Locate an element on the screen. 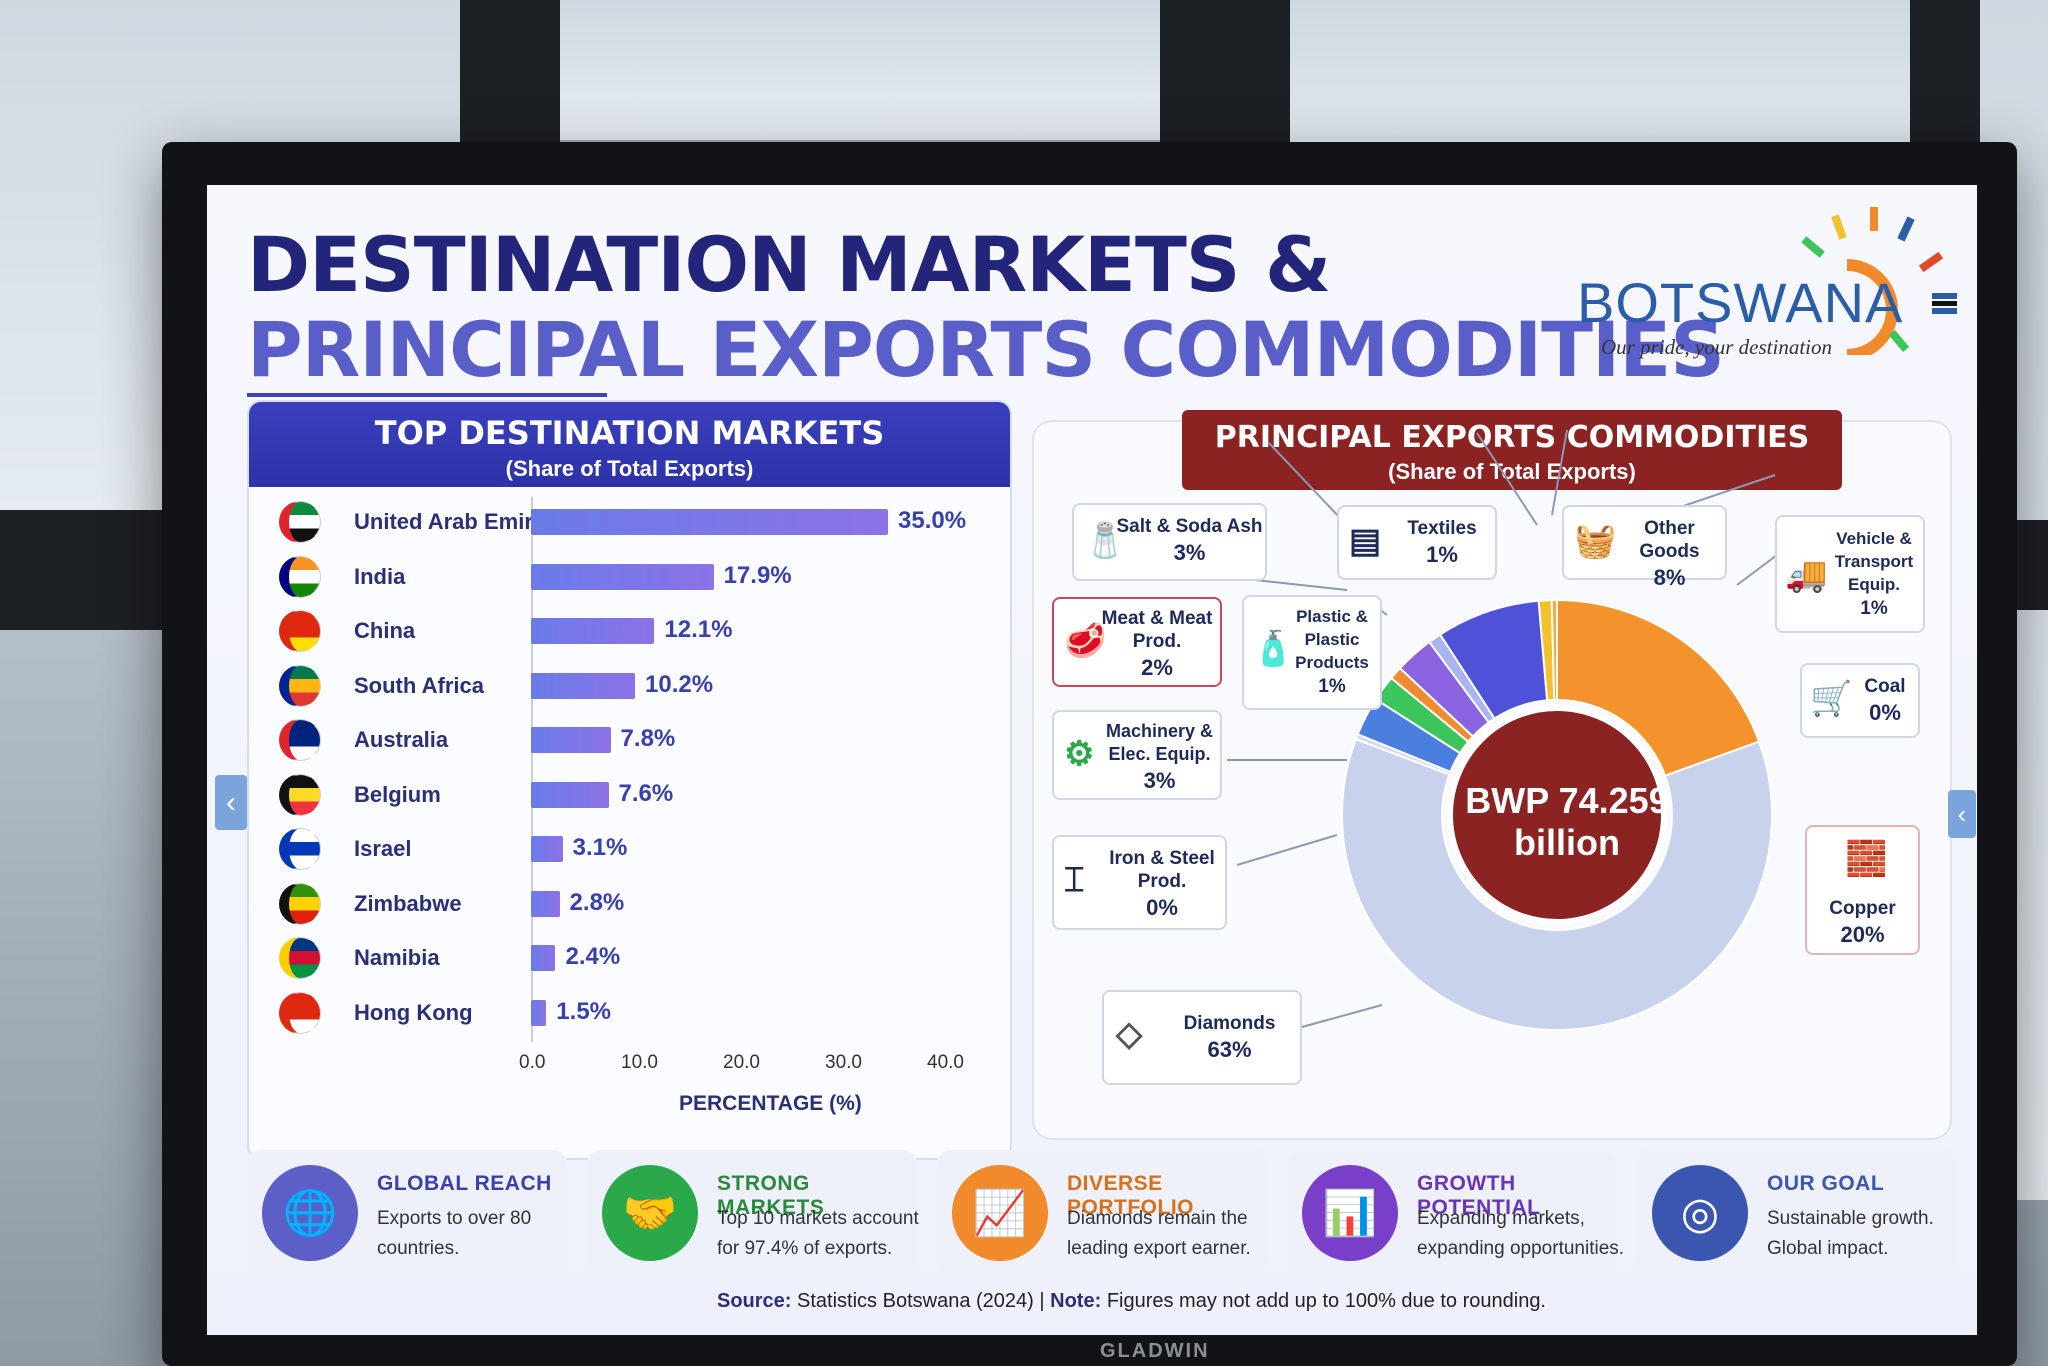  coal-cart-icon: 🛒 is located at coordinates (1831, 699).